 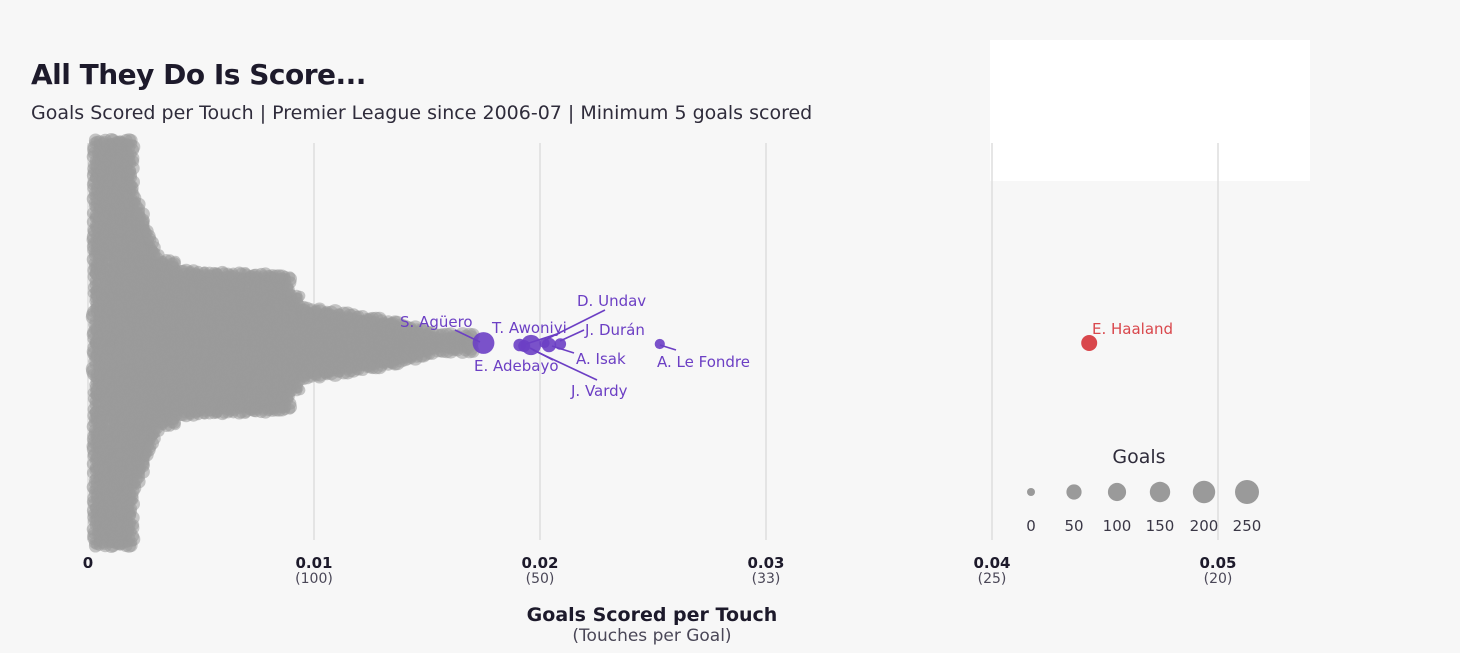 What do you see at coordinates (1132, 329) in the screenshot?
I see `player-label: E. Haaland` at bounding box center [1132, 329].